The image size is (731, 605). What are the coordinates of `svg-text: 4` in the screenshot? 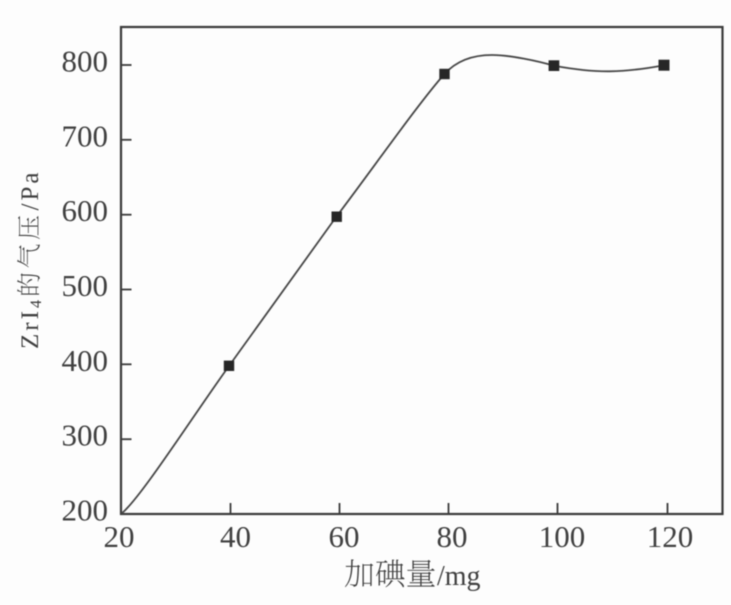 It's located at (36, 304).